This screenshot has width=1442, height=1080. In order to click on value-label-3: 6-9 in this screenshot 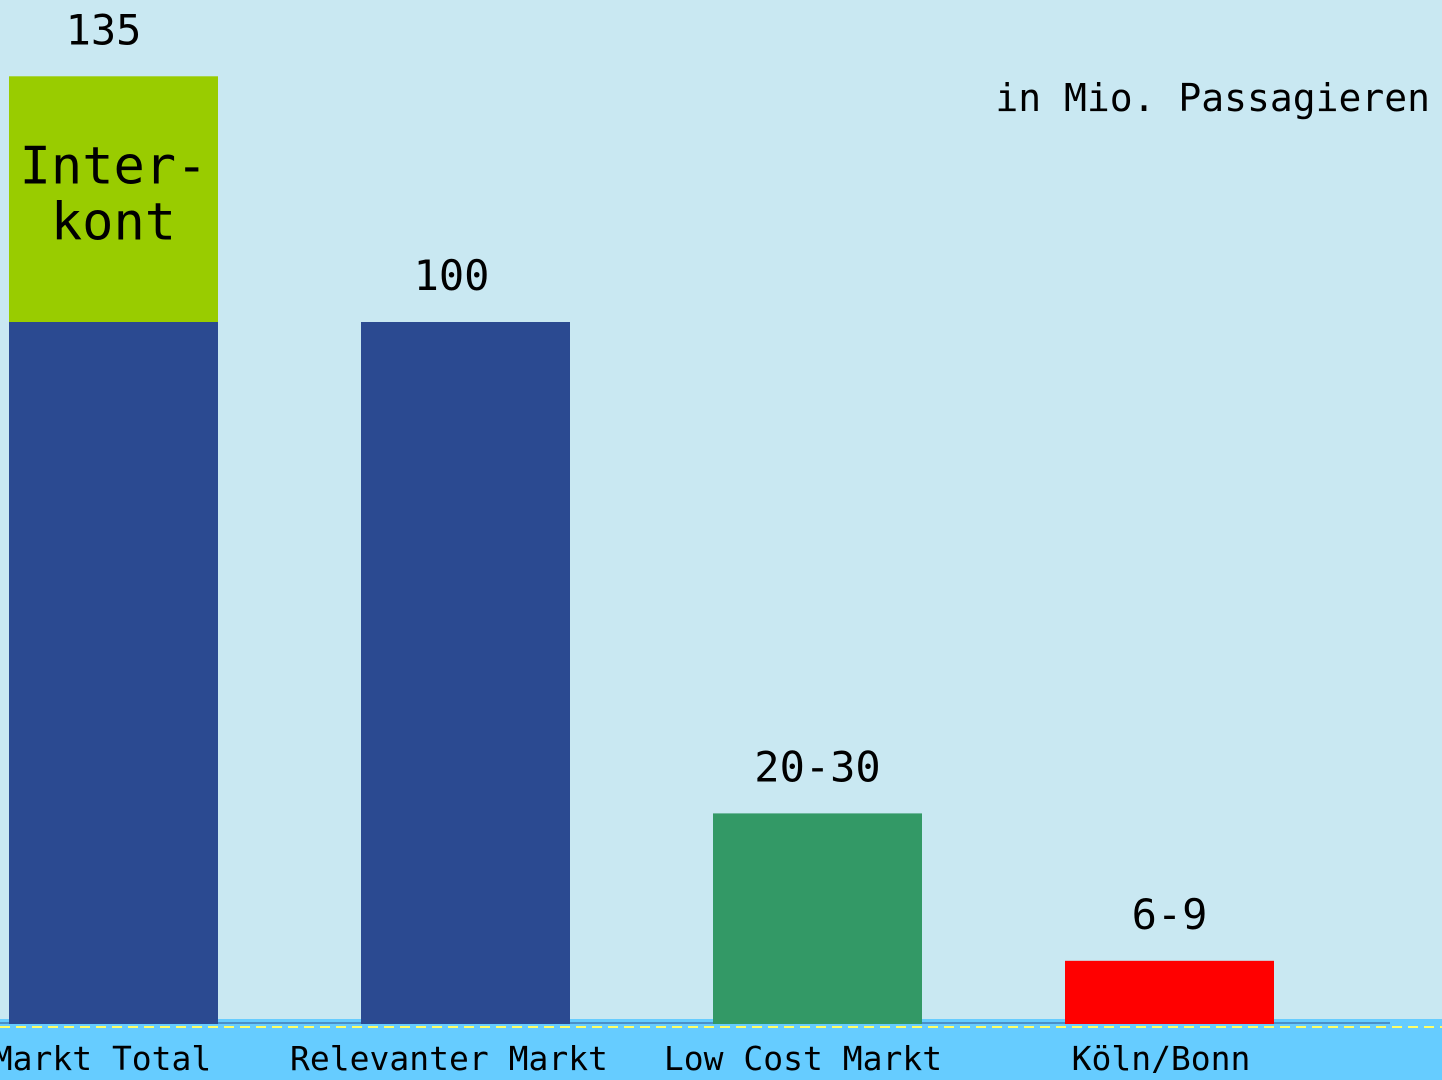, I will do `click(1170, 914)`.